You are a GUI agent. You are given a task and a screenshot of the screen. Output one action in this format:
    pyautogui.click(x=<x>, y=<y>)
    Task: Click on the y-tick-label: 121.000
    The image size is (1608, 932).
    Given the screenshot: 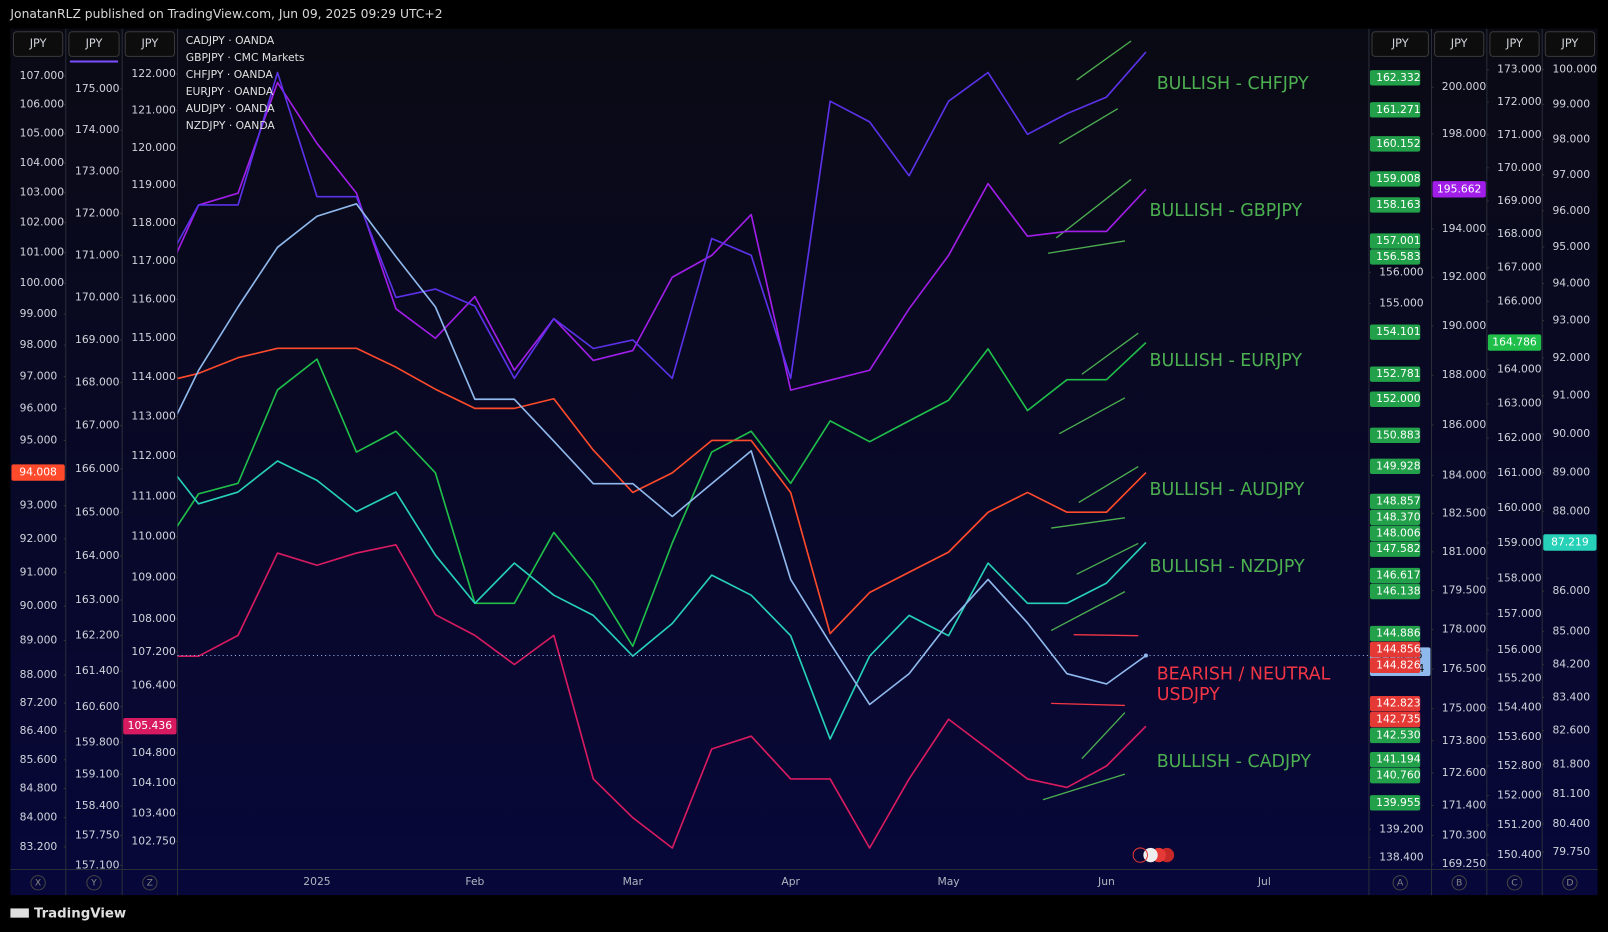 What is the action you would take?
    pyautogui.click(x=153, y=110)
    